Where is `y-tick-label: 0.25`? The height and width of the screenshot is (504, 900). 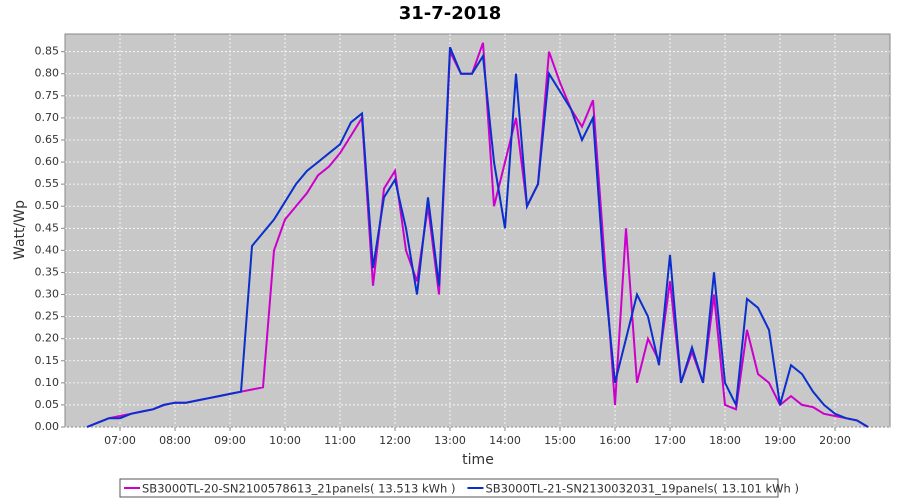
y-tick-label: 0.25 is located at coordinates (47, 316).